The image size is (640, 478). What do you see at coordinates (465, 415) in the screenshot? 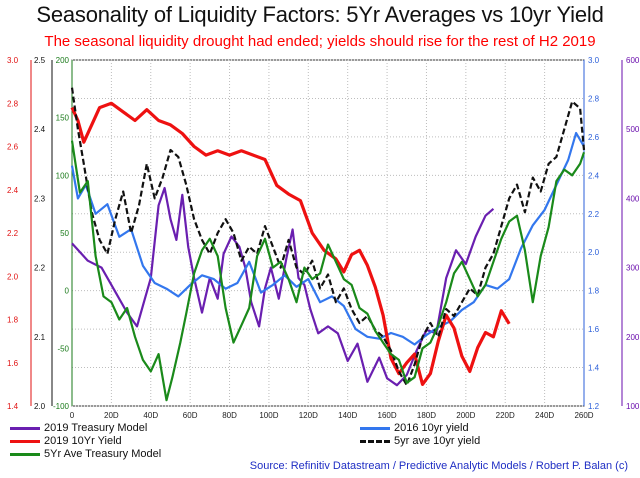
I see `x-tick-label: 200D` at bounding box center [465, 415].